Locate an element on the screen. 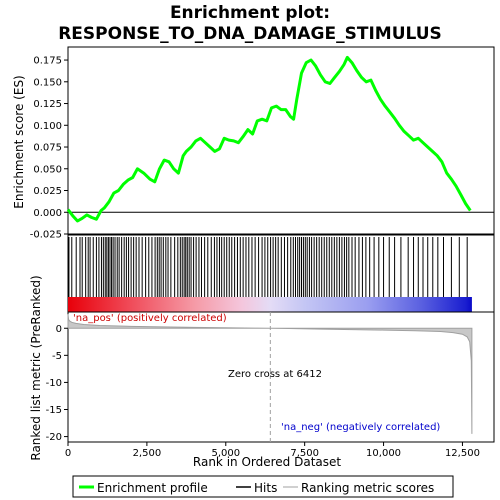 The width and height of the screenshot is (500, 500). pos-annotation: 'na_pos' (positively correlated) is located at coordinates (150, 318).